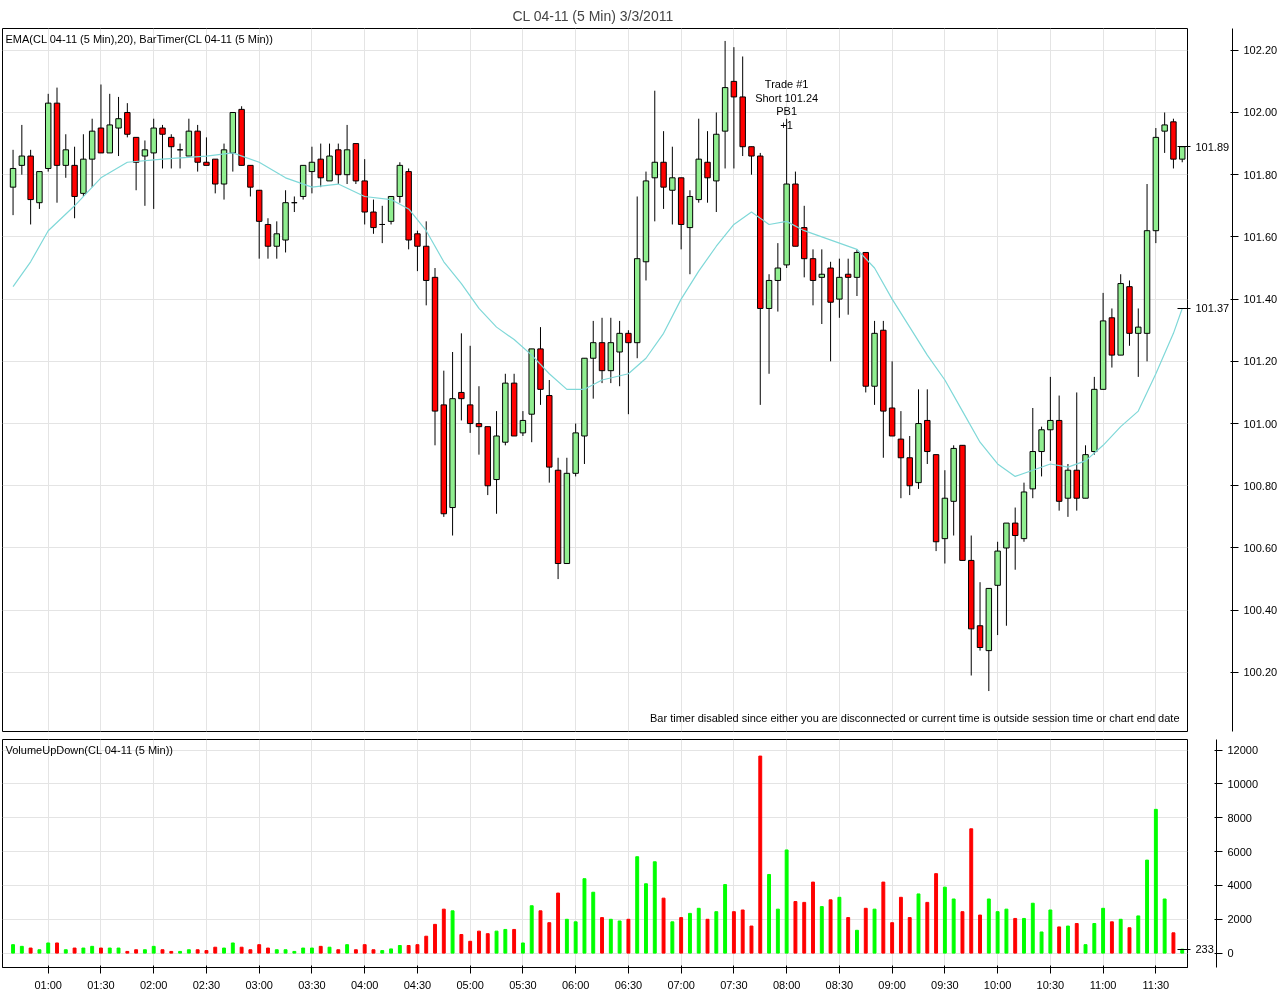  I want to click on y-tick-label: 101.40, so click(1260, 299).